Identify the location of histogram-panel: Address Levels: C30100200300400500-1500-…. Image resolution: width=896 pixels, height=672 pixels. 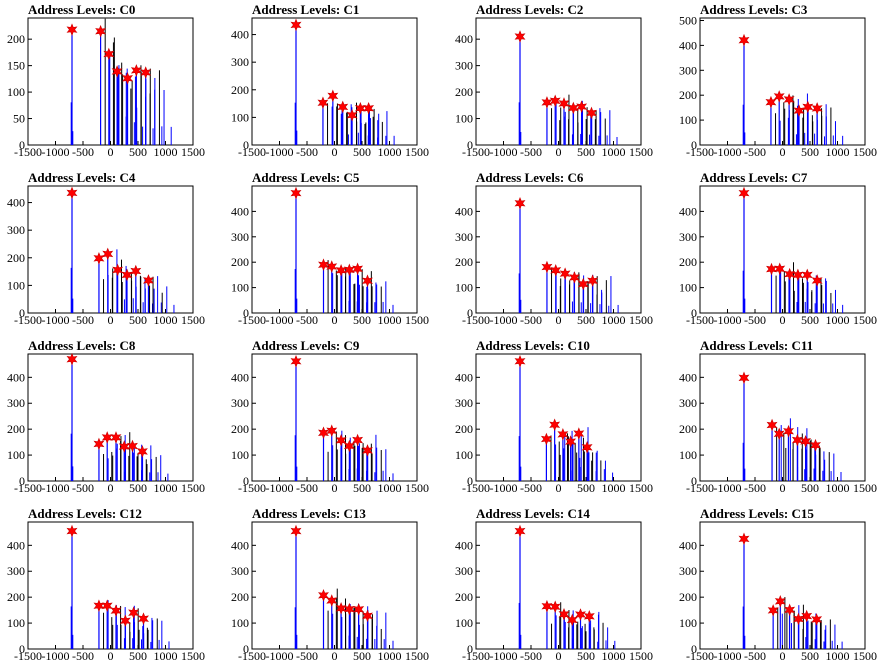
(778, 80).